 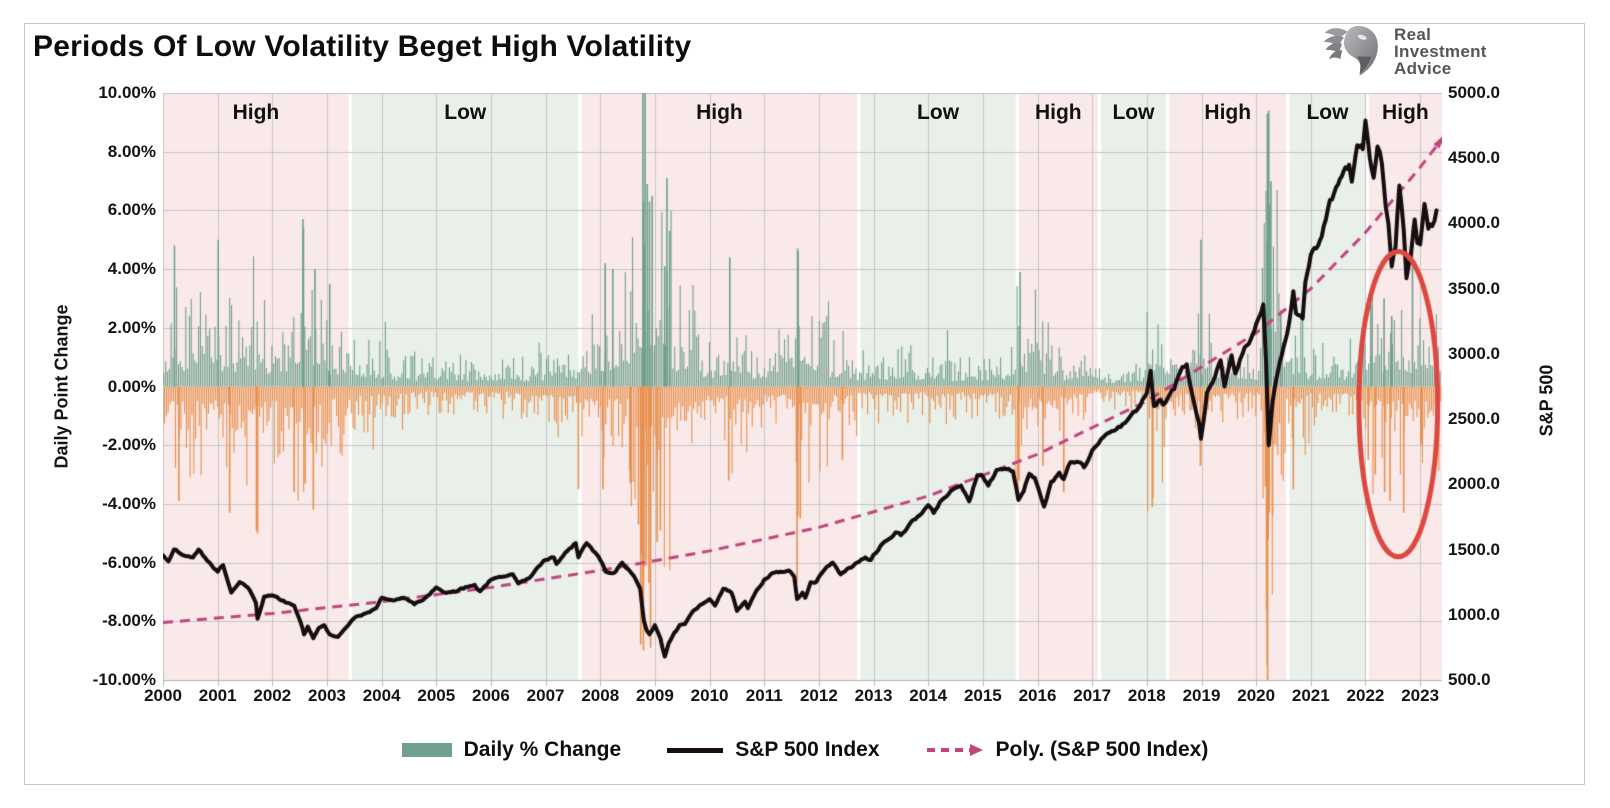 I want to click on legend-item-sp500: S&P 500 Index, so click(x=773, y=750).